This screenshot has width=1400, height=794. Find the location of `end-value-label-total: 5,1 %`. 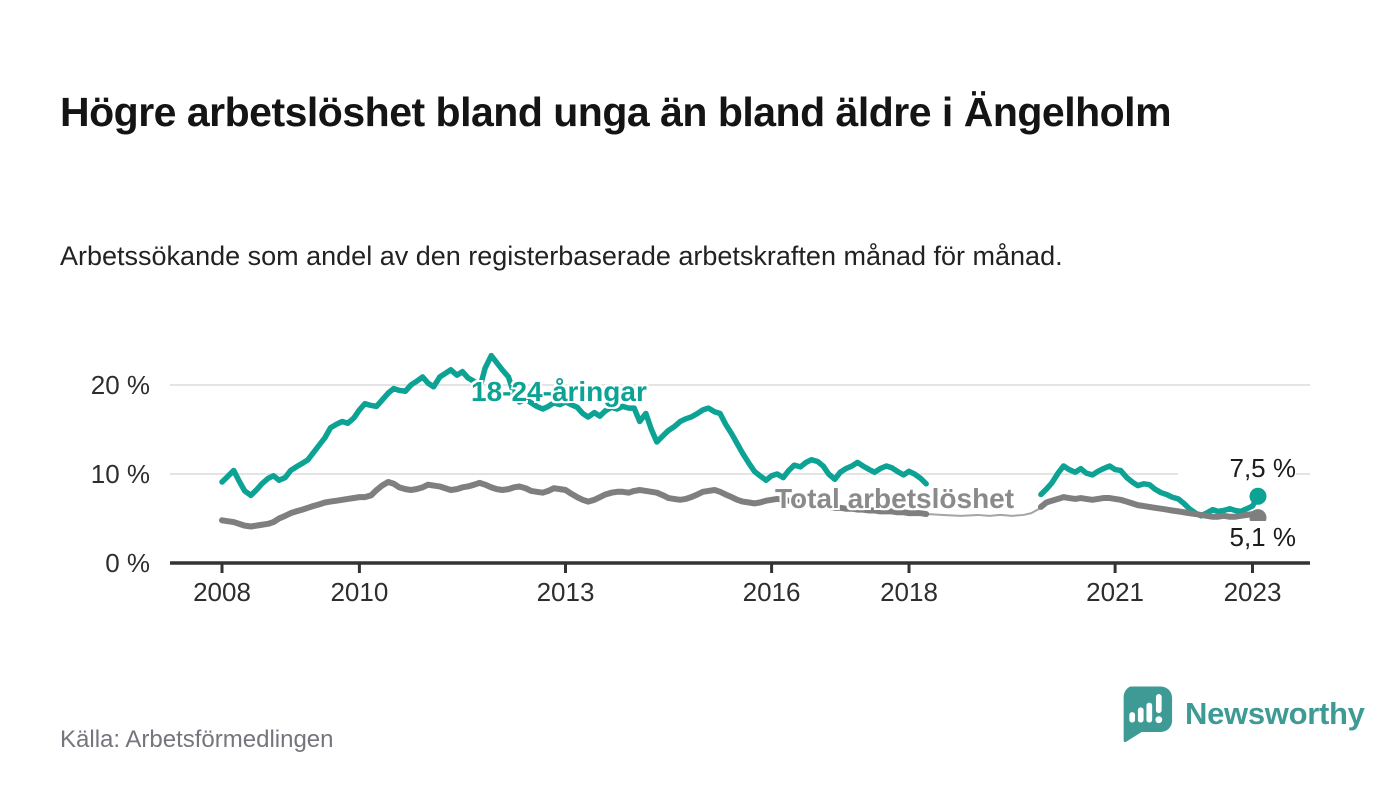

end-value-label-total: 5,1 % is located at coordinates (1237, 538).